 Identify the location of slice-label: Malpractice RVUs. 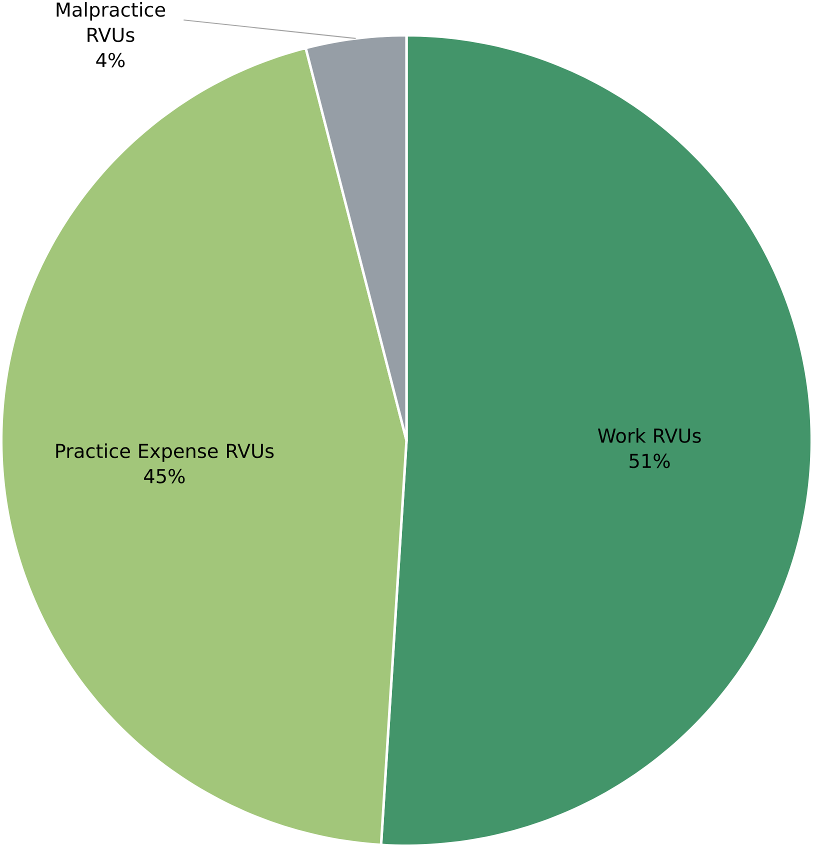
(111, 22).